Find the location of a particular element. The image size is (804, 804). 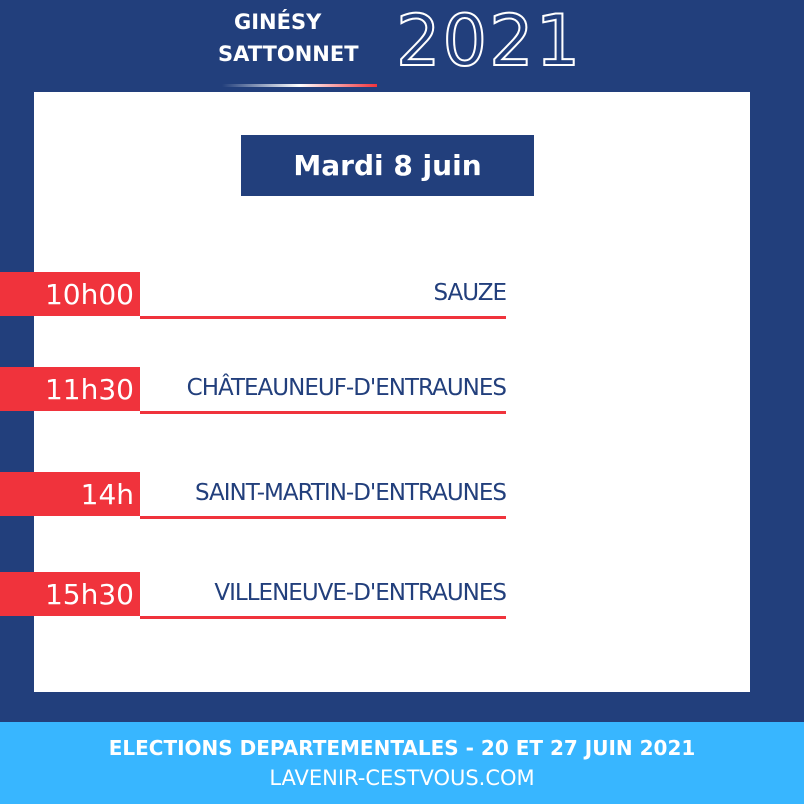

event-place: VILLENEUVE-D'ENTRAUNES is located at coordinates (360, 593).